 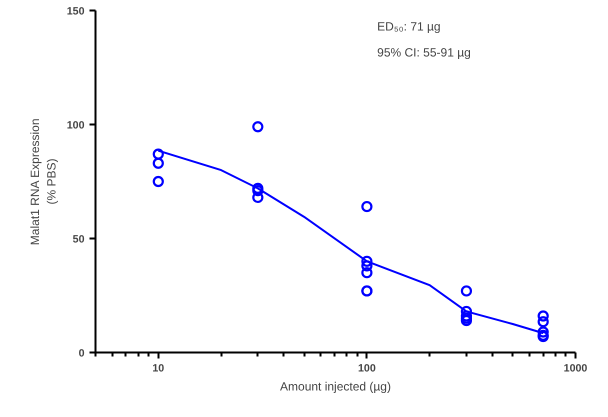 What do you see at coordinates (335, 387) in the screenshot?
I see `x-axis-title: Amount injected (µg)` at bounding box center [335, 387].